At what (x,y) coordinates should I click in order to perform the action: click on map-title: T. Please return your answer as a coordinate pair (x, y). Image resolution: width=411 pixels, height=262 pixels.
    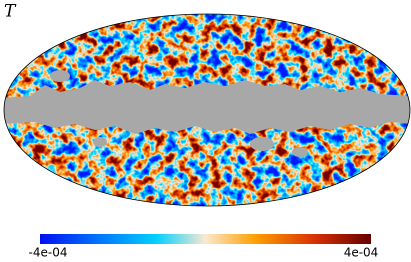
    Looking at the image, I should click on (10, 12).